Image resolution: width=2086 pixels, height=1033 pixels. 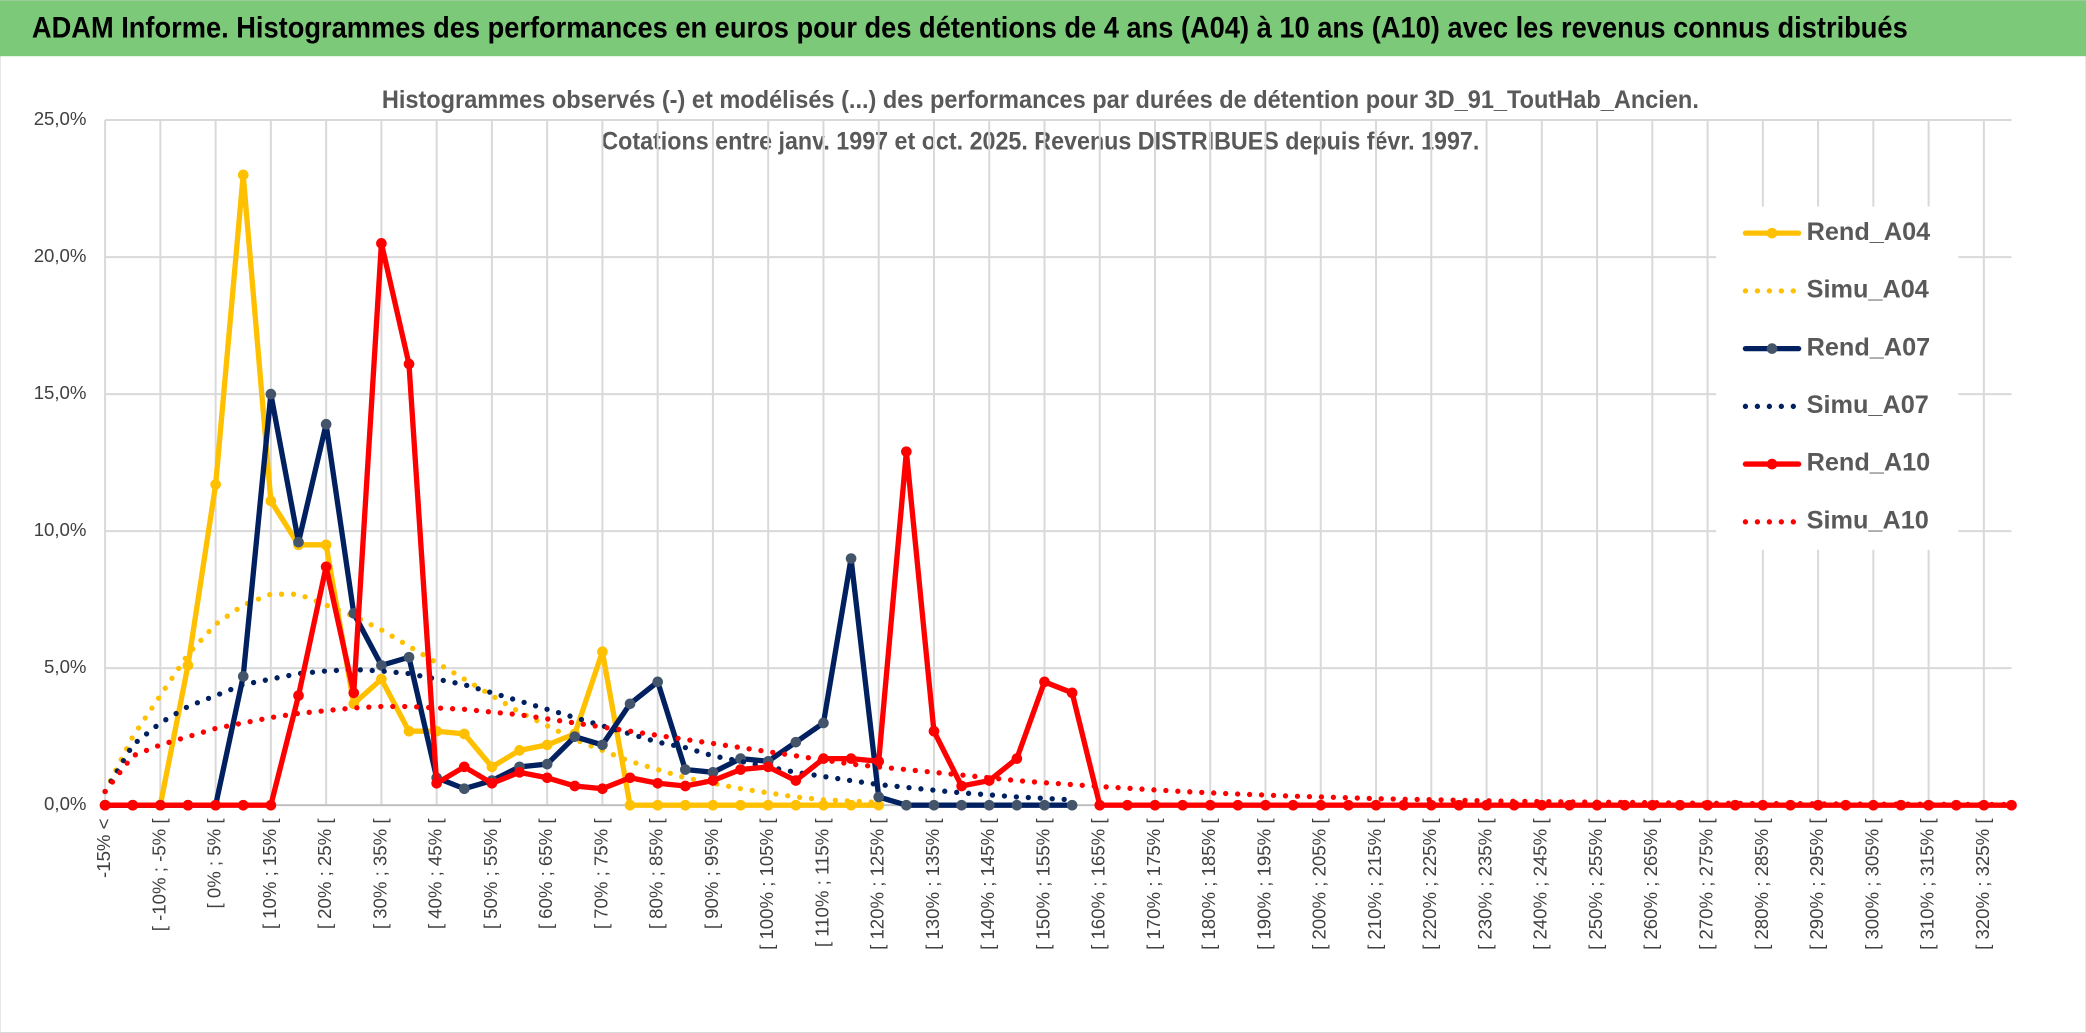 I want to click on x-tick-label: [ 250% ; 255% [, so click(x=1595, y=884).